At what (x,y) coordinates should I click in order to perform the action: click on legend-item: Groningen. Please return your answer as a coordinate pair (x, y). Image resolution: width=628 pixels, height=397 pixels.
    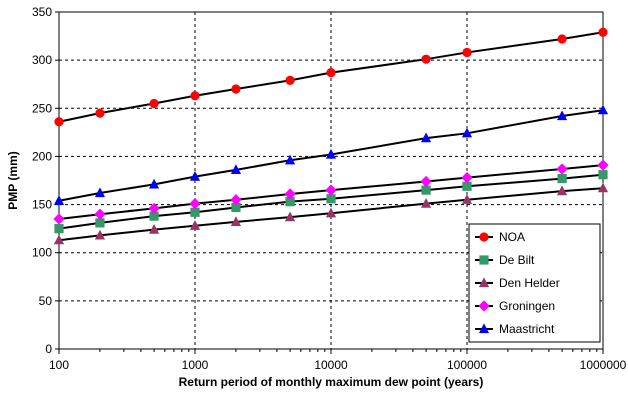
    Looking at the image, I should click on (515, 306).